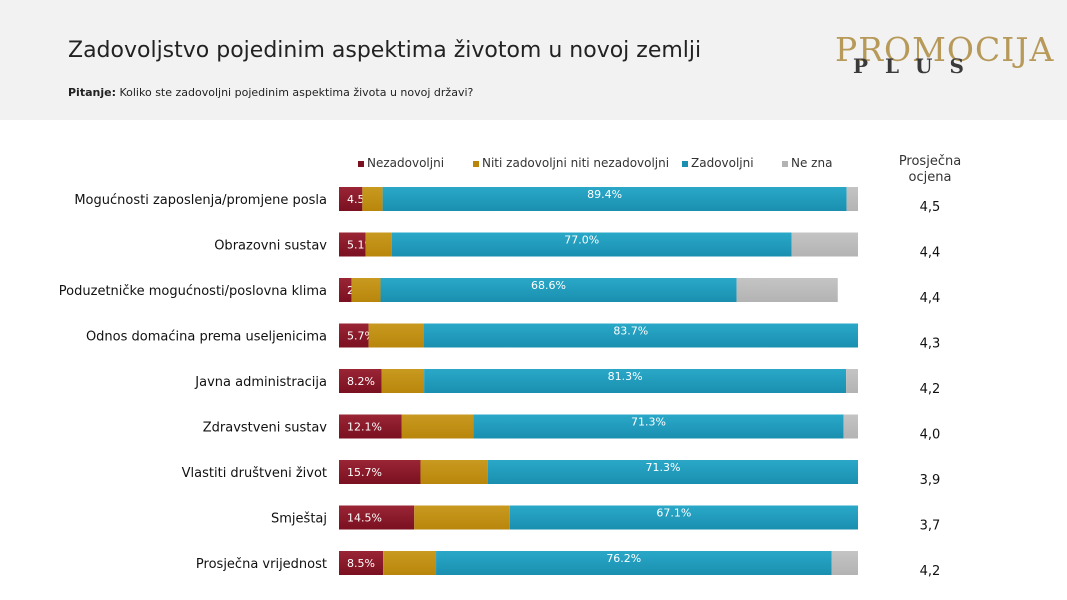 Image resolution: width=1067 pixels, height=600 pixels. What do you see at coordinates (945, 49) in the screenshot?
I see `logo-main: PROMOCIJA` at bounding box center [945, 49].